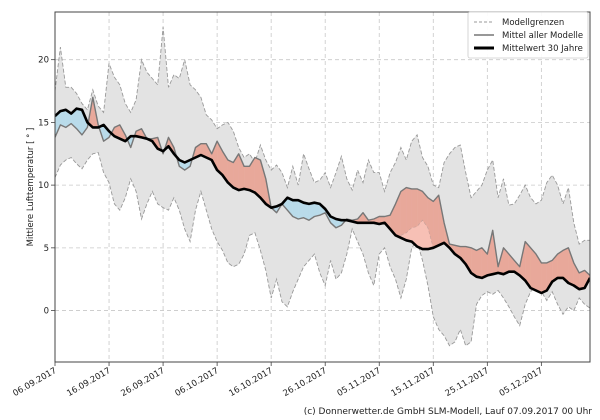 This screenshot has height=420, width=600. I want to click on y-tick-label: 0, so click(46, 312).